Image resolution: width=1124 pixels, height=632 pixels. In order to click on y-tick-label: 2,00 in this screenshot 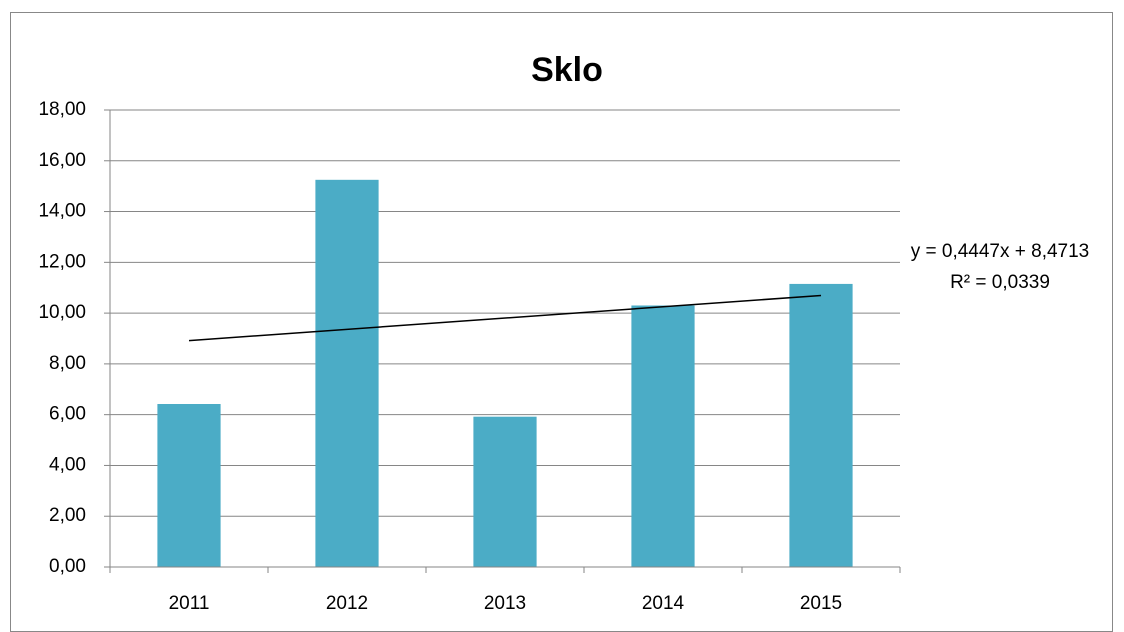, I will do `click(67, 515)`.